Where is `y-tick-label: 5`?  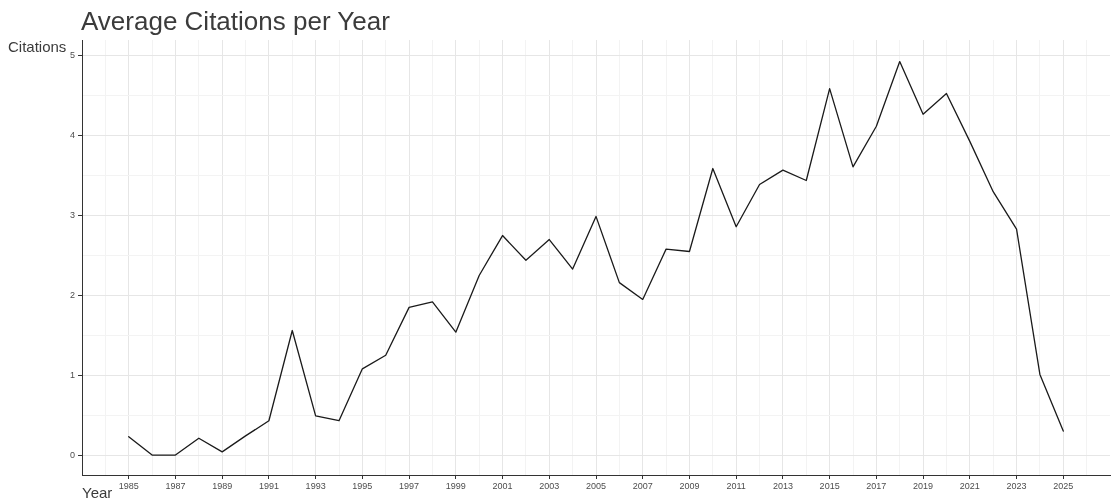 y-tick-label: 5 is located at coordinates (72, 55).